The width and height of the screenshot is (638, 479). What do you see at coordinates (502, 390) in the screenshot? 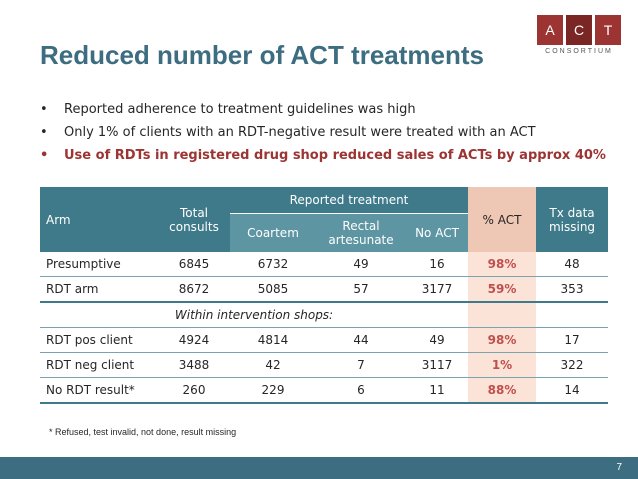
I see `cell-pct-act: 88%` at bounding box center [502, 390].